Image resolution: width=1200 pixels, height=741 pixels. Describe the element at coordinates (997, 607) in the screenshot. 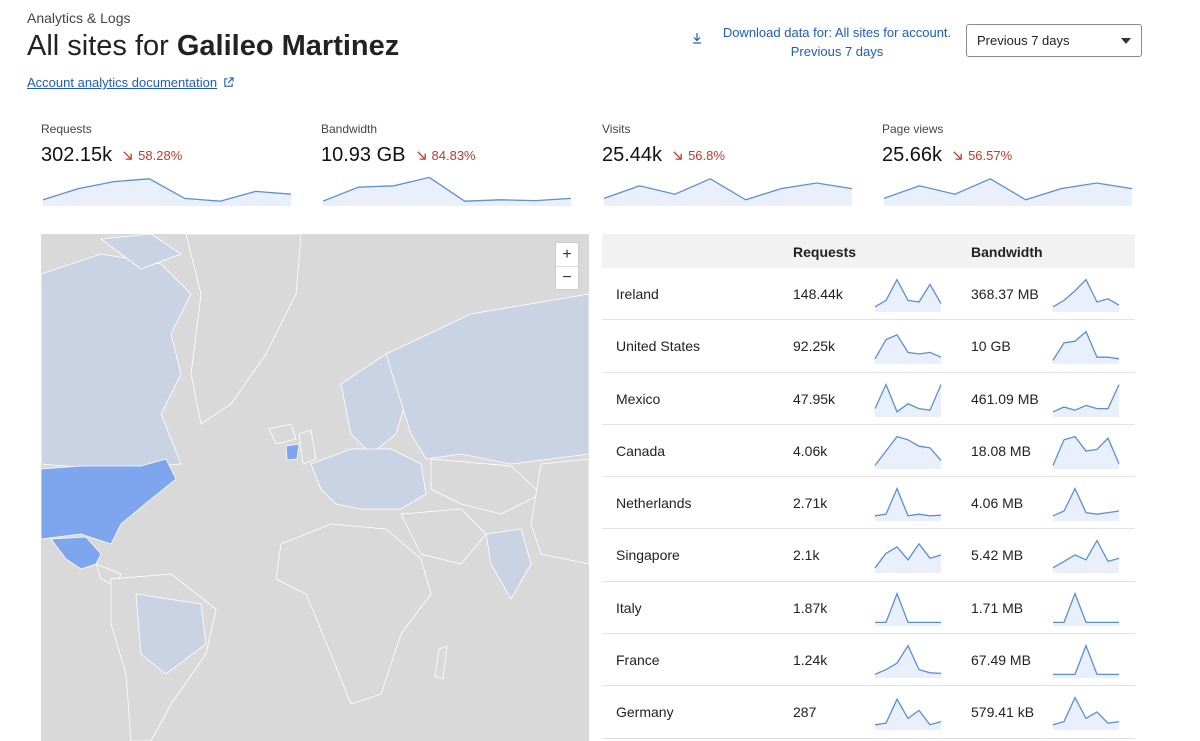

I see `bandwidth-value: 1.71 MB` at that location.